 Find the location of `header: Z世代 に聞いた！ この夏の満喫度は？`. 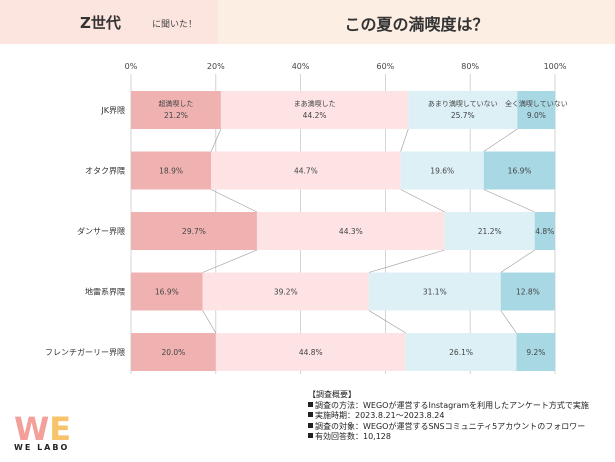

header: Z世代 に聞いた！ この夏の満喫度は？ is located at coordinates (307, 22).